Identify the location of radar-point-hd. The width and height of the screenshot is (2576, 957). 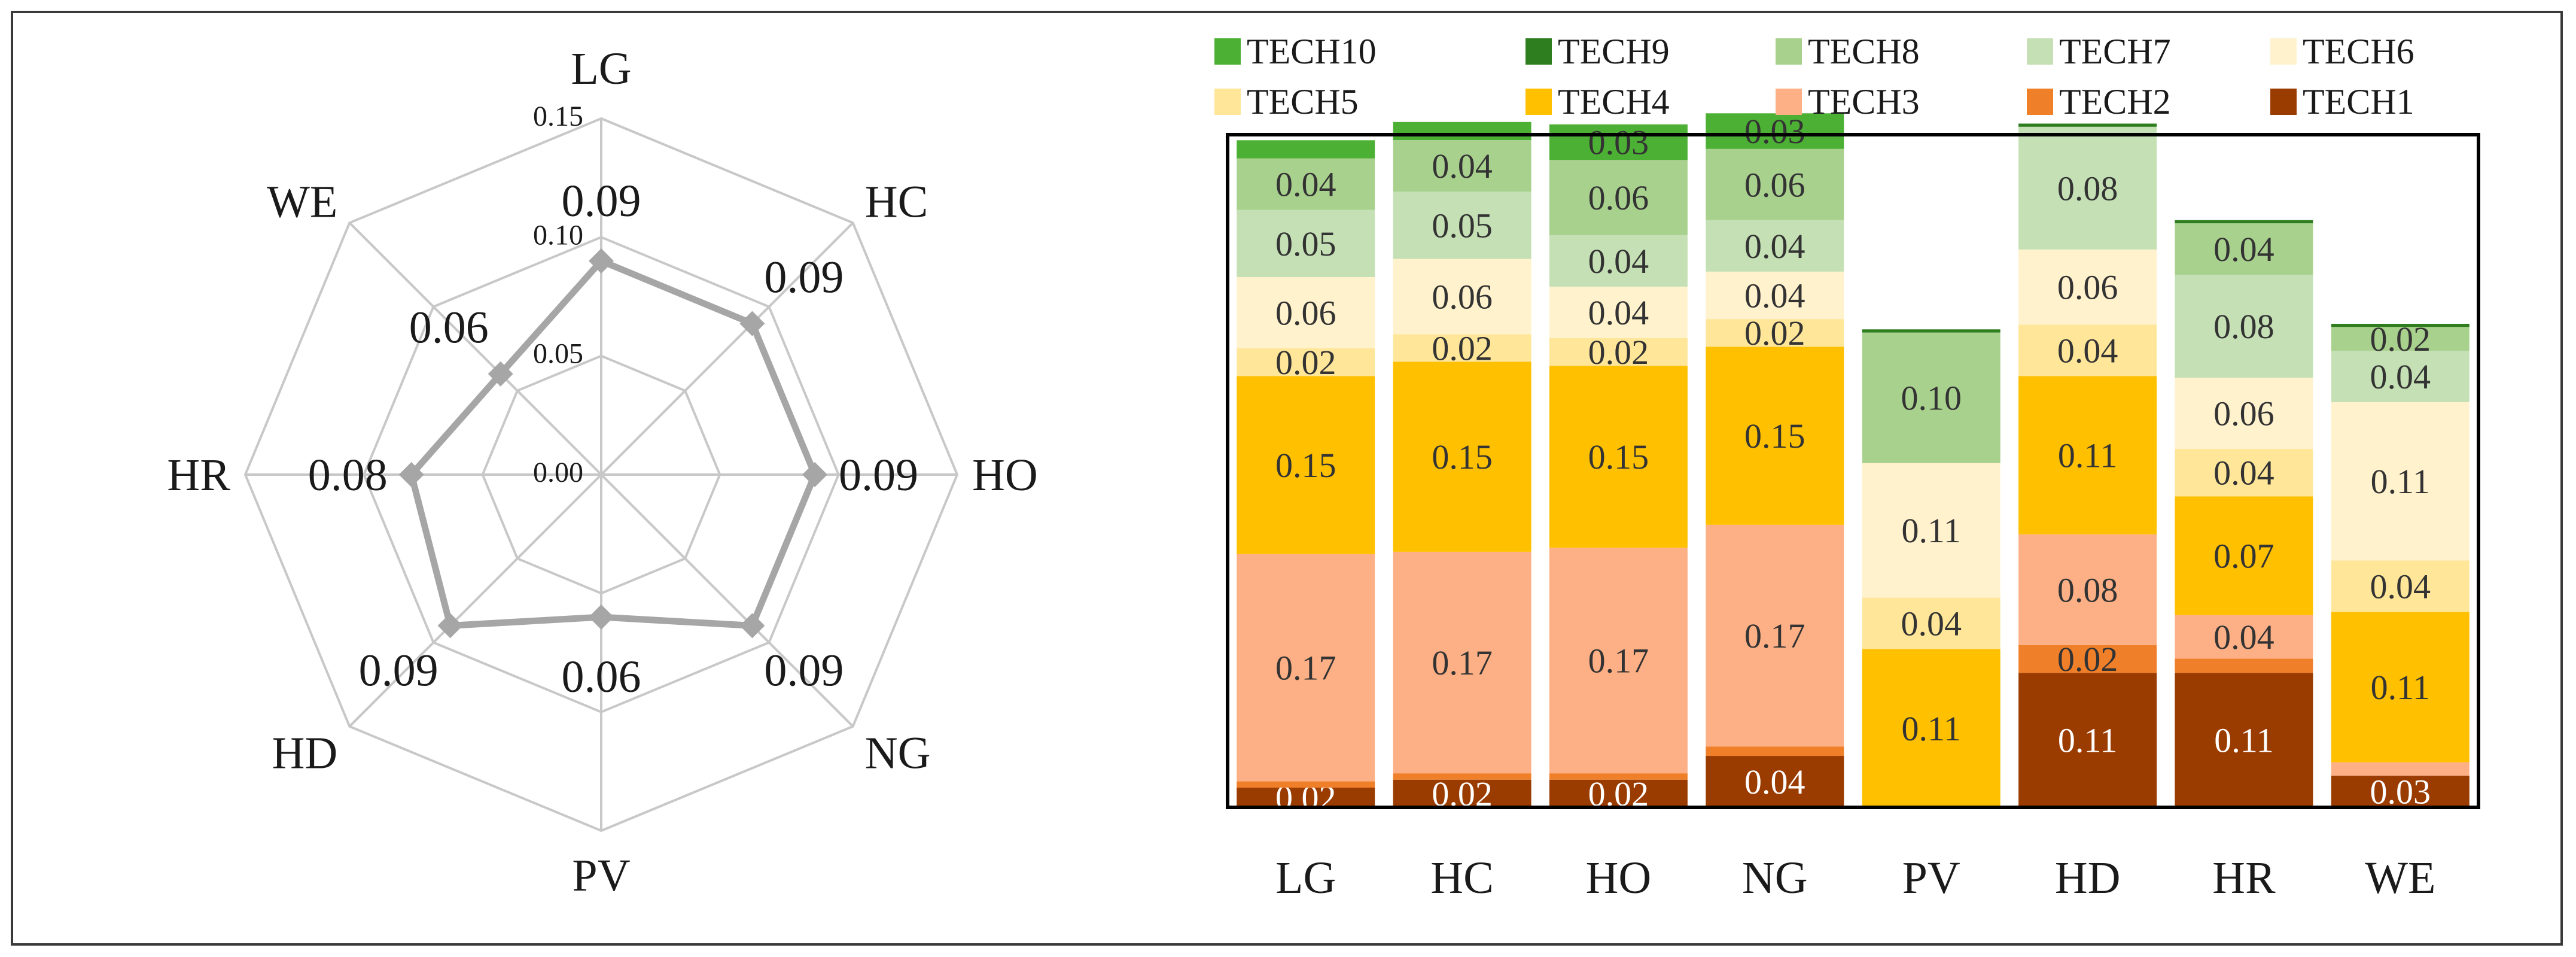
(450, 626).